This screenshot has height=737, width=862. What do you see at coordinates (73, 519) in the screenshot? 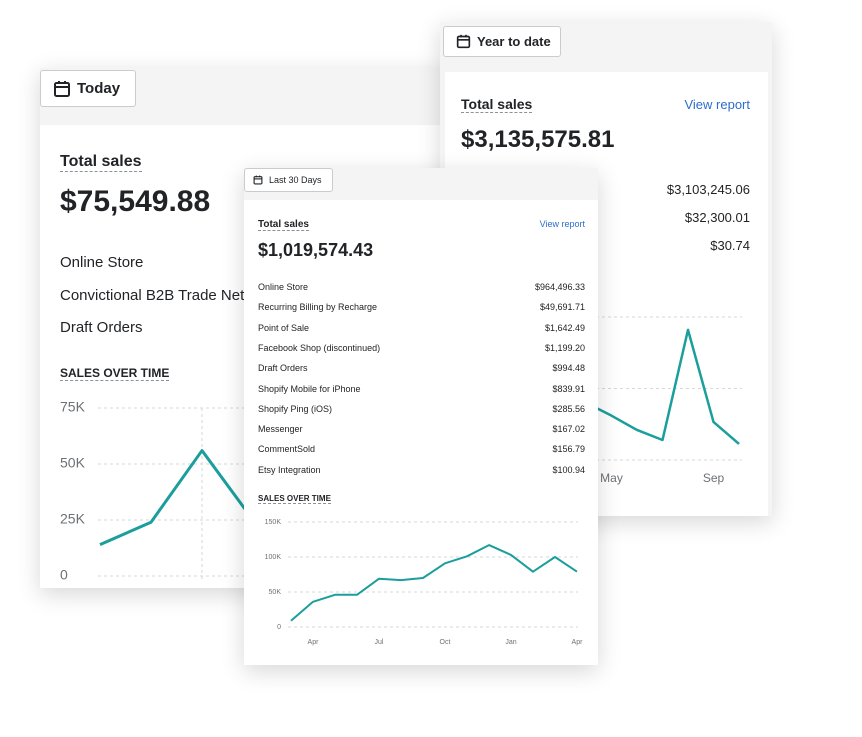
I see `y-tick-label: 25K` at bounding box center [73, 519].